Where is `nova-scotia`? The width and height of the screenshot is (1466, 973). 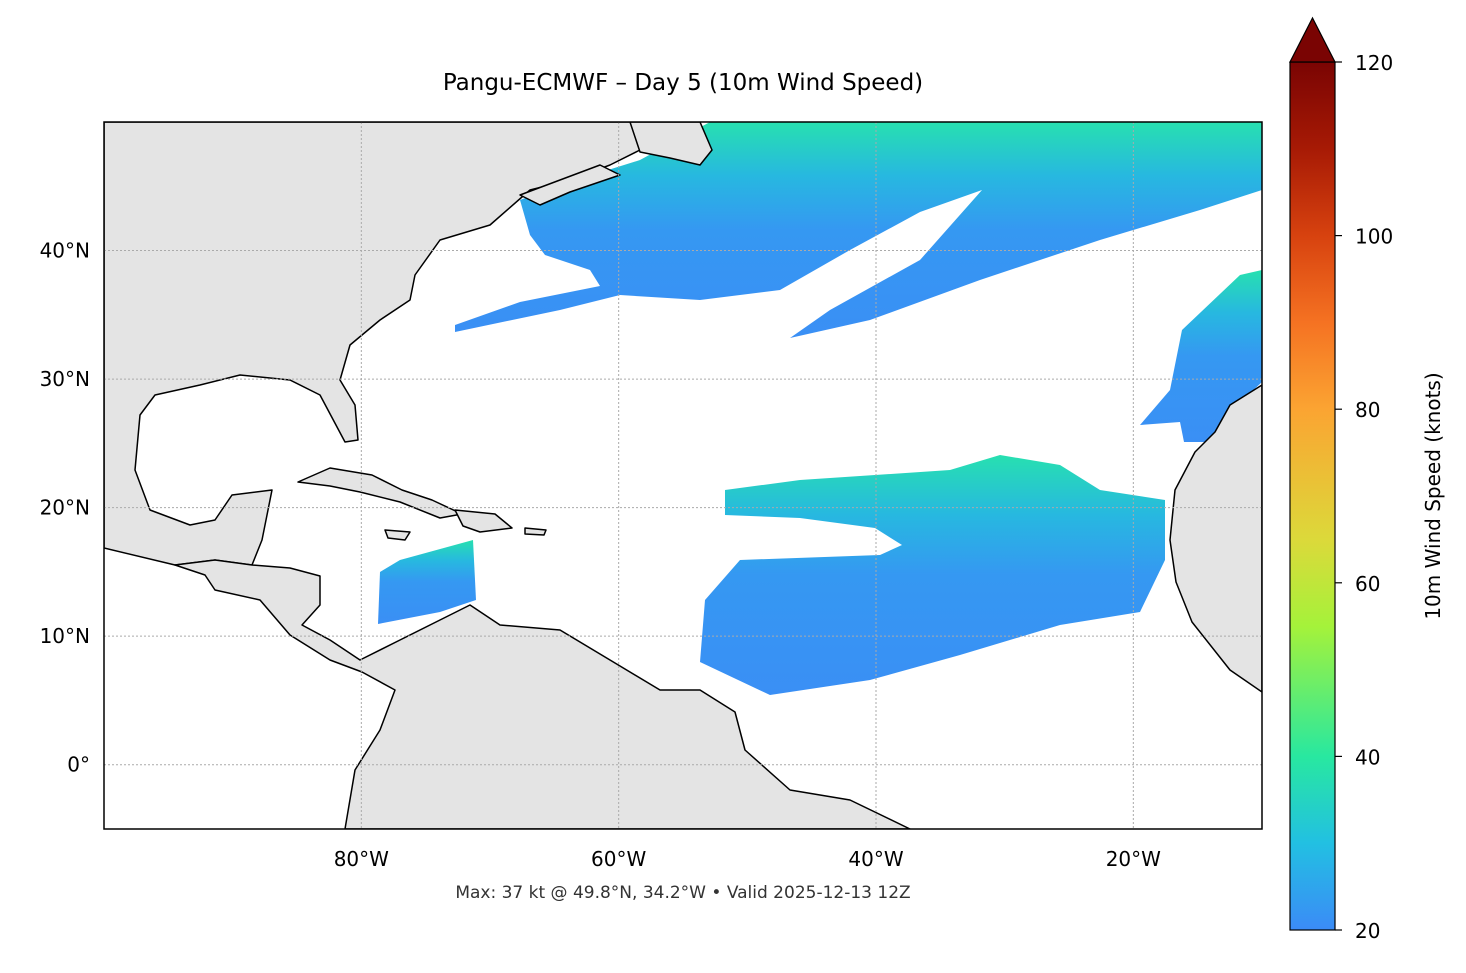
nova-scotia is located at coordinates (570, 185).